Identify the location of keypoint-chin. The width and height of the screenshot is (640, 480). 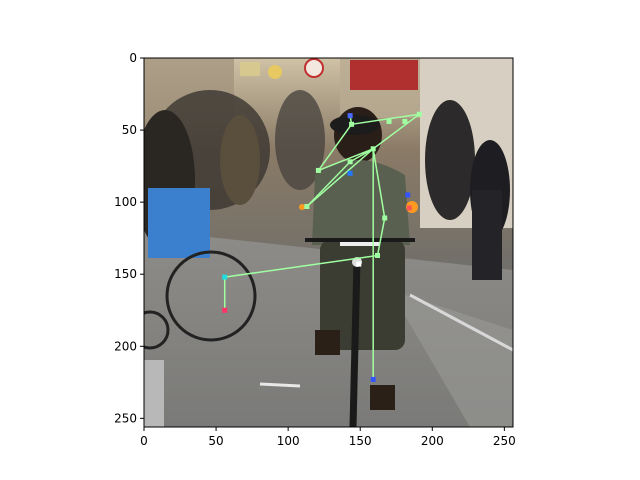
(389, 121).